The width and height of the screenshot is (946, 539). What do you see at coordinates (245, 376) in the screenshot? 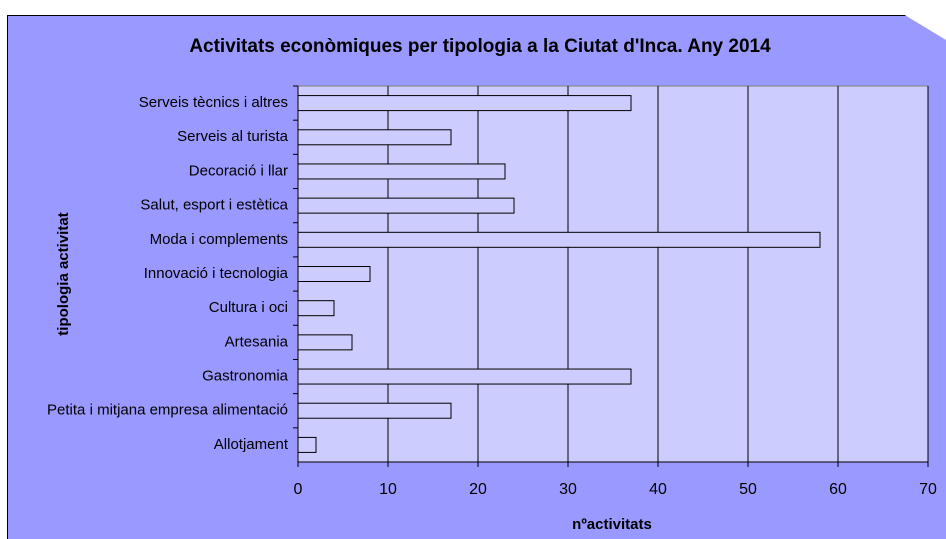
I see `y-tick-label: Gastronomia` at bounding box center [245, 376].